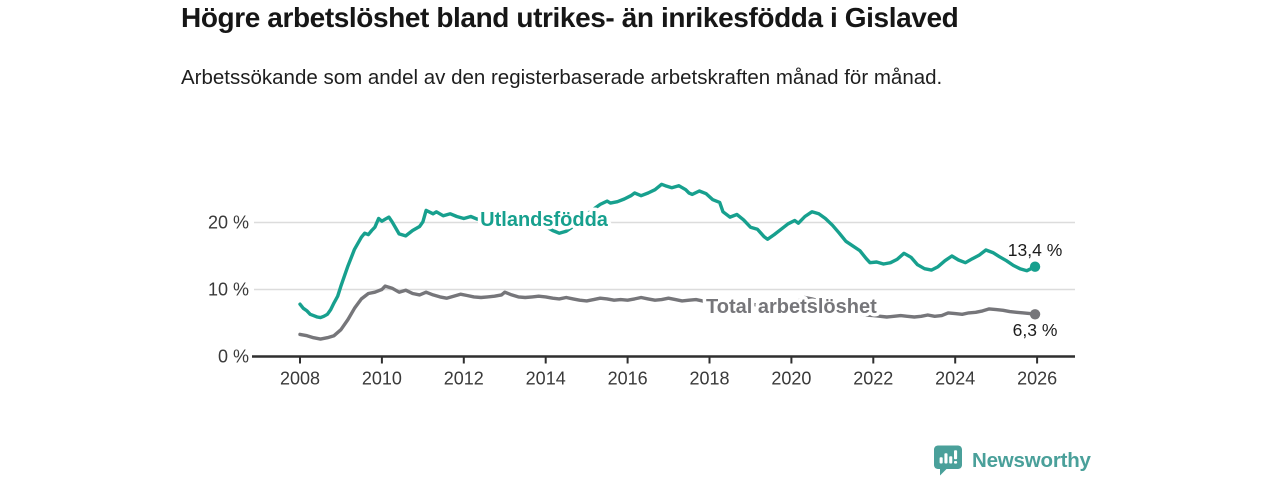  Describe the element at coordinates (1035, 314) in the screenshot. I see `series-end-dot-total-arbetsl-shet` at that location.